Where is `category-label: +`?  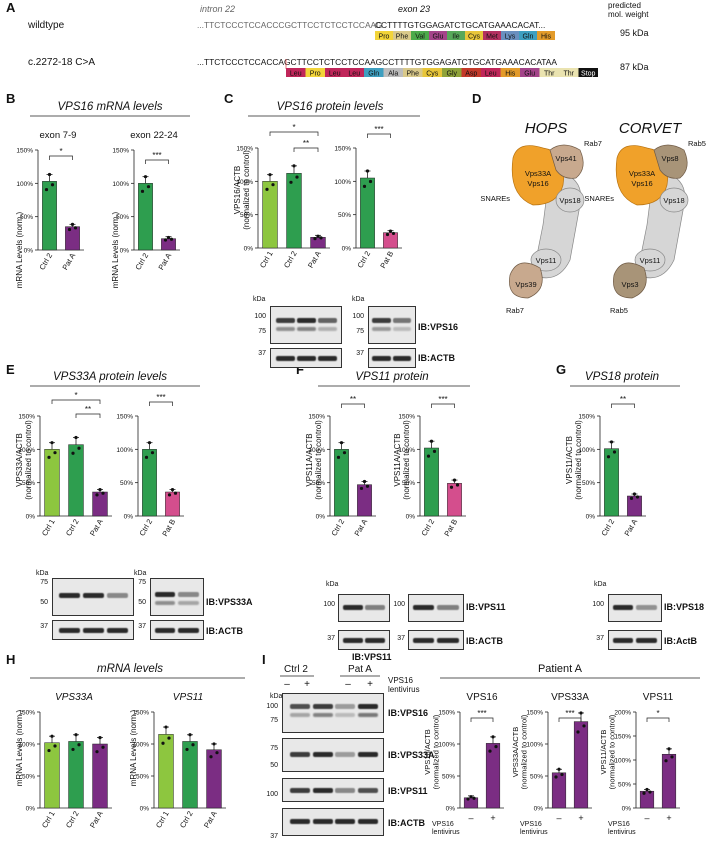
category-label: + is located at coordinates (668, 818).